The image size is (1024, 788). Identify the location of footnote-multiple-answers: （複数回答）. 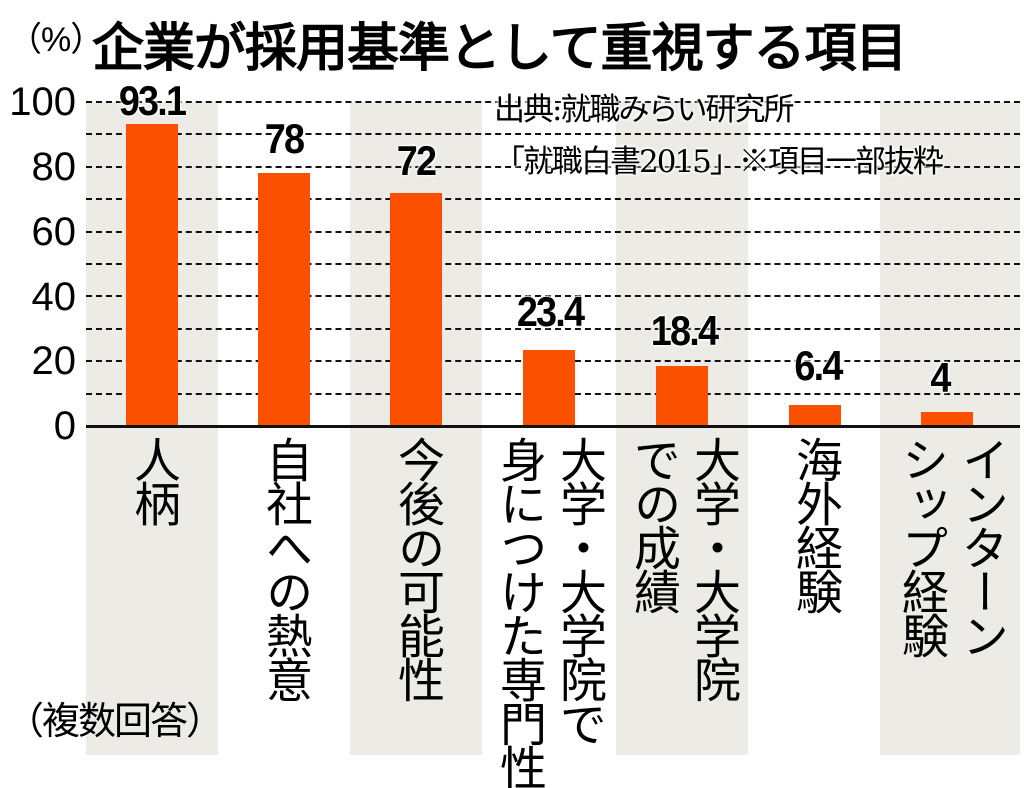
(115, 721).